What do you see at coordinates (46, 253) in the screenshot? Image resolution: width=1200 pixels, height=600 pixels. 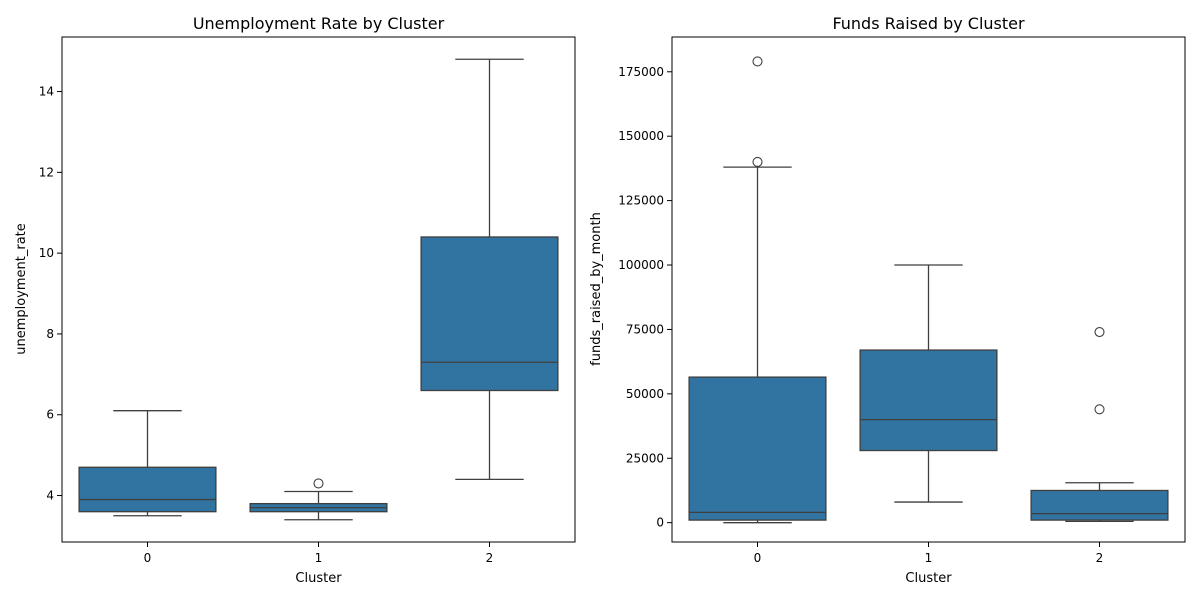 I see `y-tick-label: 10` at bounding box center [46, 253].